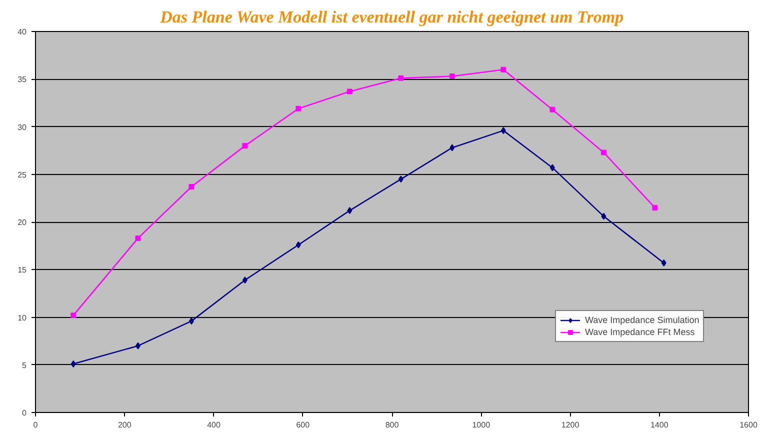 Image resolution: width=760 pixels, height=434 pixels. Describe the element at coordinates (23, 317) in the screenshot. I see `y-tick-label: 10` at that location.